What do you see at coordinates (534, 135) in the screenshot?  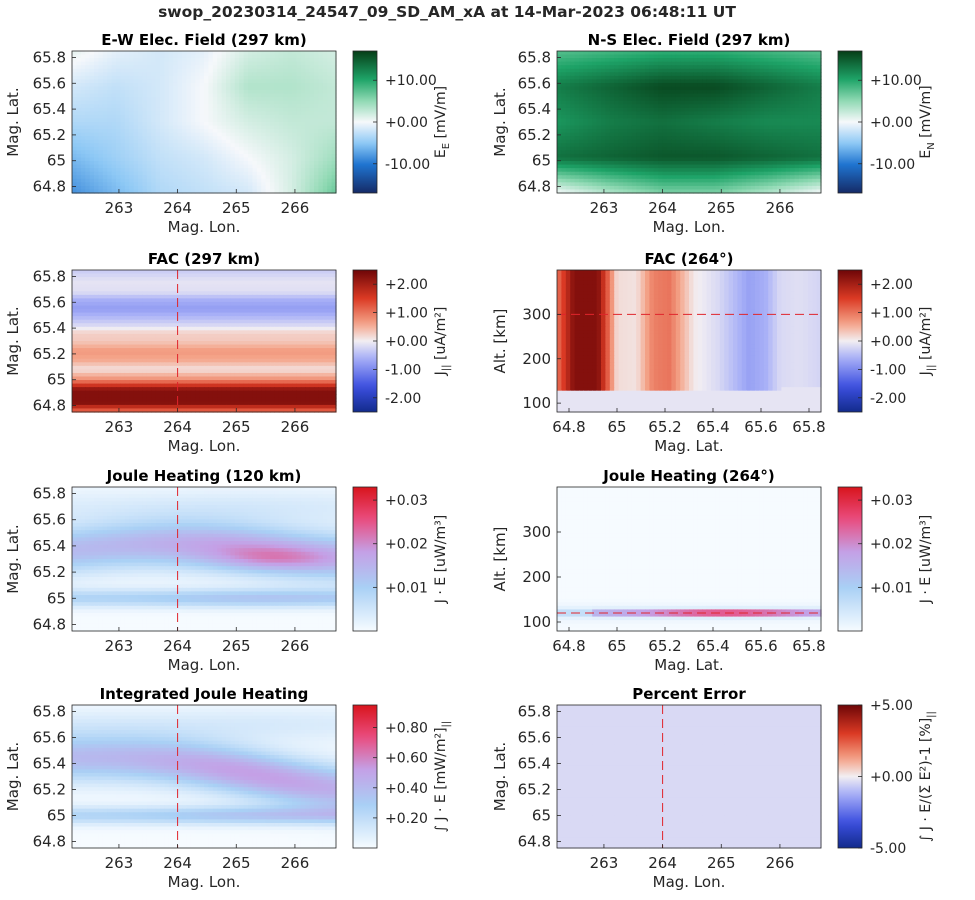 I see `y-tick-label: 65.2` at bounding box center [534, 135].